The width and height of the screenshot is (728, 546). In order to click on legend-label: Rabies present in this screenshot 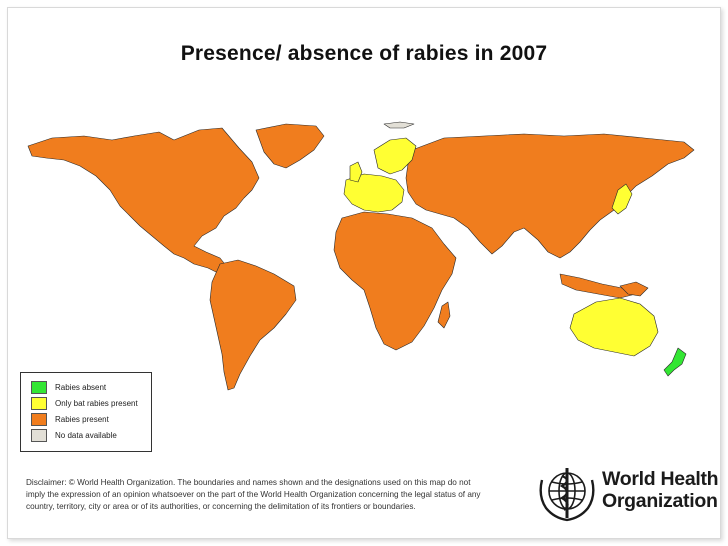, I will do `click(82, 419)`.